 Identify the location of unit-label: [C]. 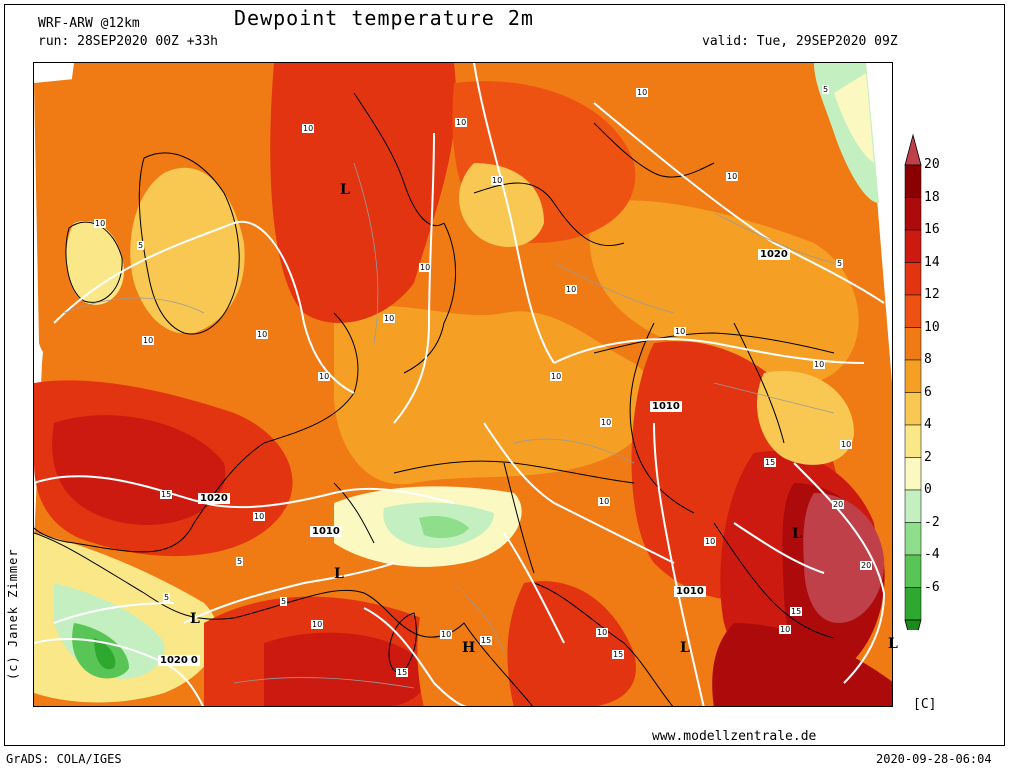
(925, 704).